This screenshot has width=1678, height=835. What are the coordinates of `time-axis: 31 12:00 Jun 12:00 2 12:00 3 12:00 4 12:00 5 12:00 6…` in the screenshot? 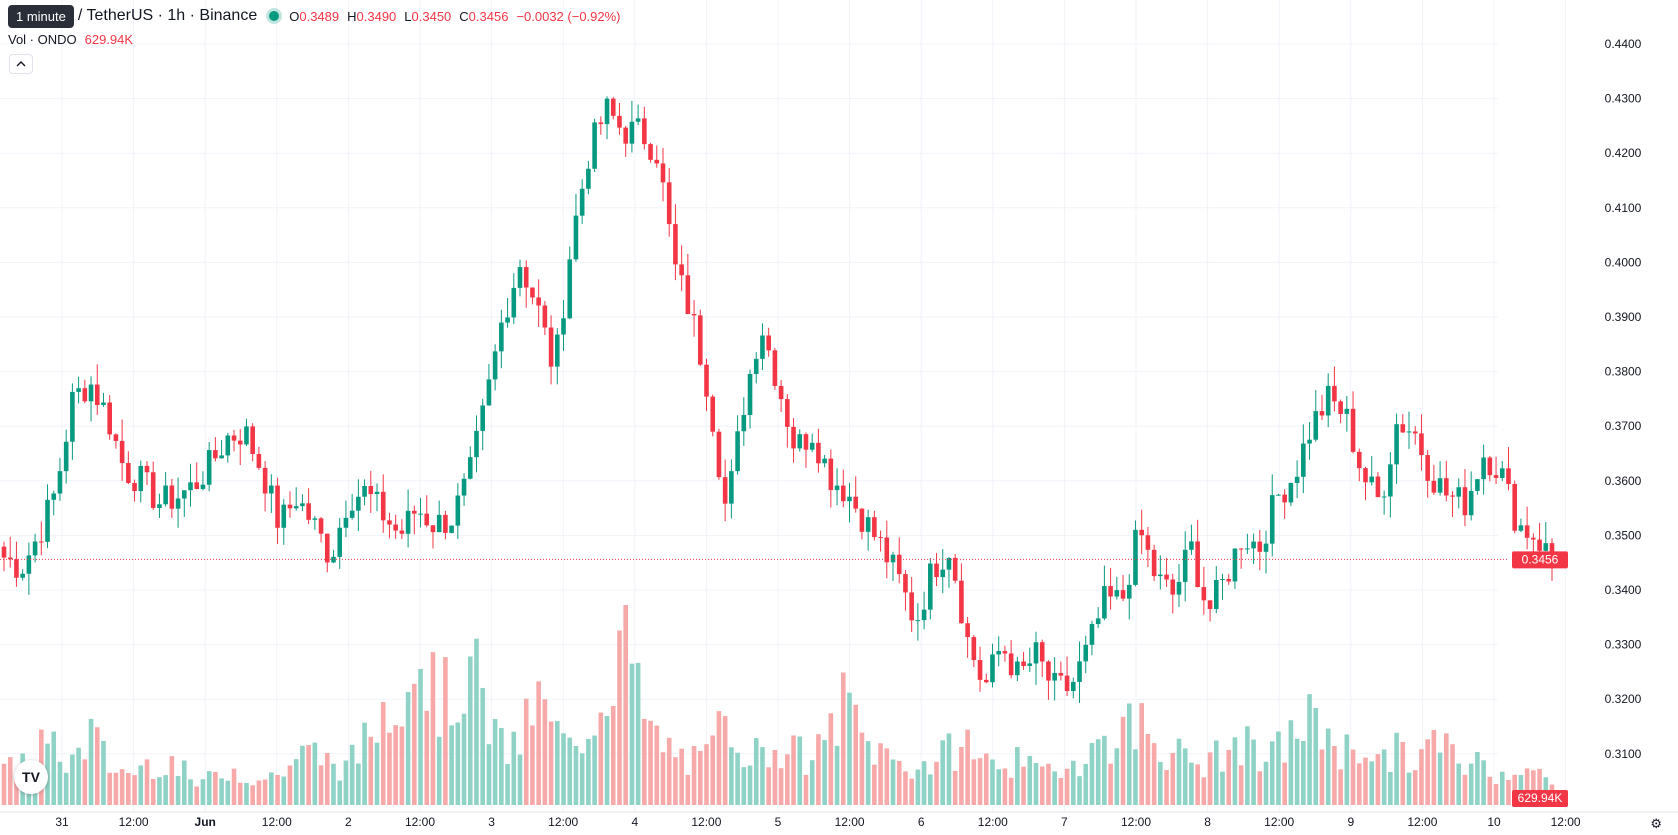 It's located at (839, 820).